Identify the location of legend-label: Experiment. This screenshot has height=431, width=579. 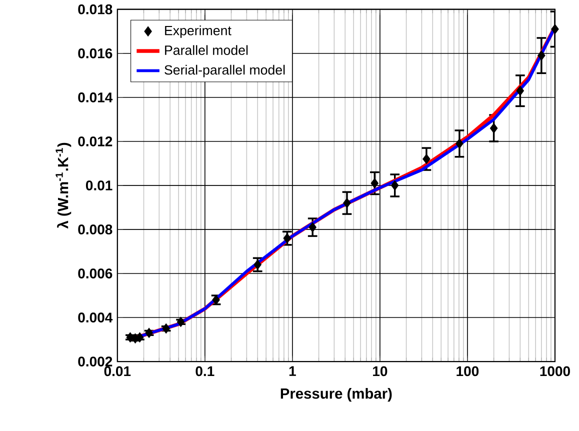
(198, 32).